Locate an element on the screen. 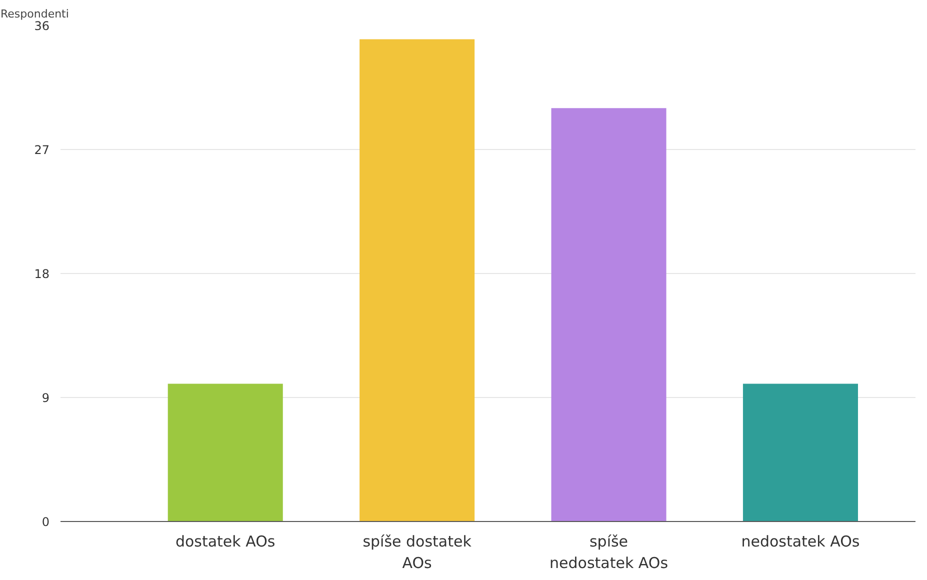 The image size is (927, 580). x-tick-label: nedostatek AOs is located at coordinates (800, 541).